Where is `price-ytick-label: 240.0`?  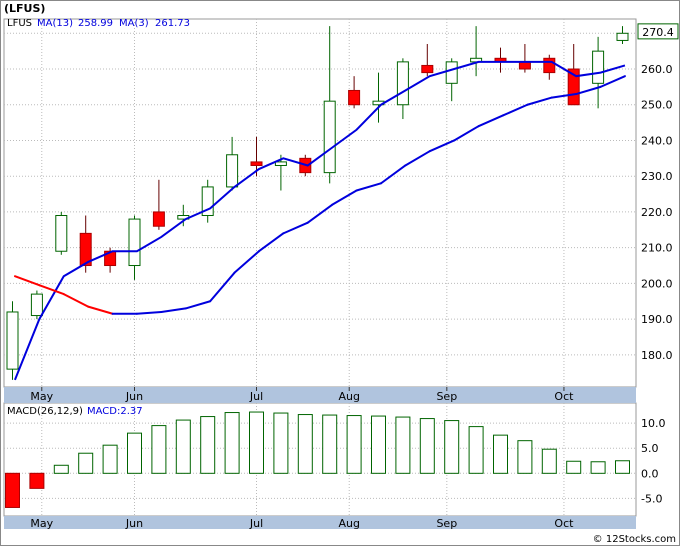 price-ytick-label: 240.0 is located at coordinates (657, 140).